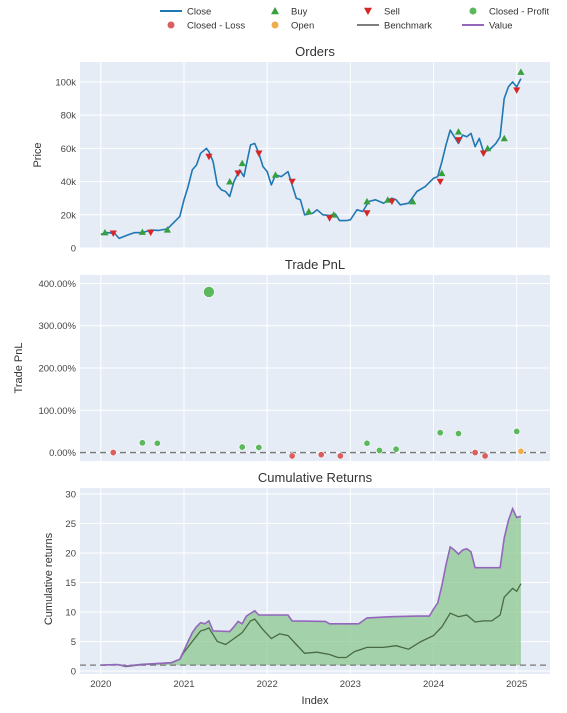 The height and width of the screenshot is (713, 567). I want to click on x-tick-label: 2020, so click(100, 684).